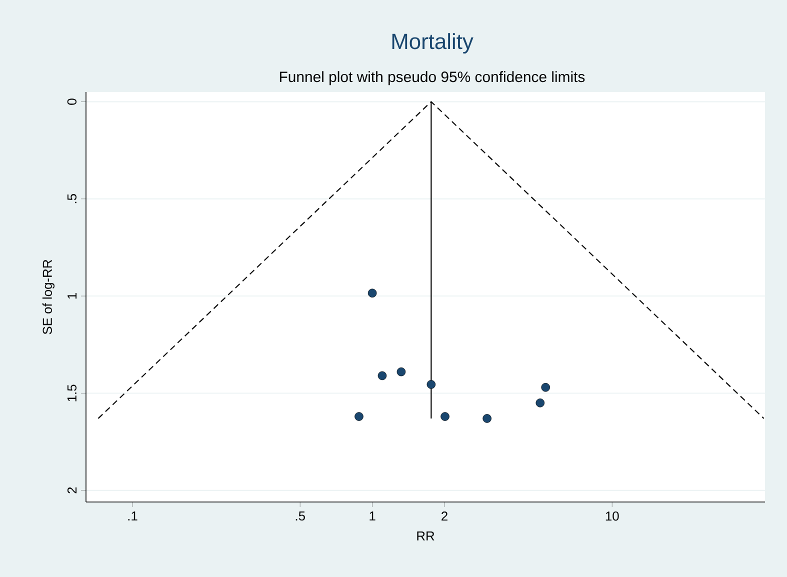 The width and height of the screenshot is (787, 577). Describe the element at coordinates (72, 393) in the screenshot. I see `y-tick-label: 1.5` at that location.